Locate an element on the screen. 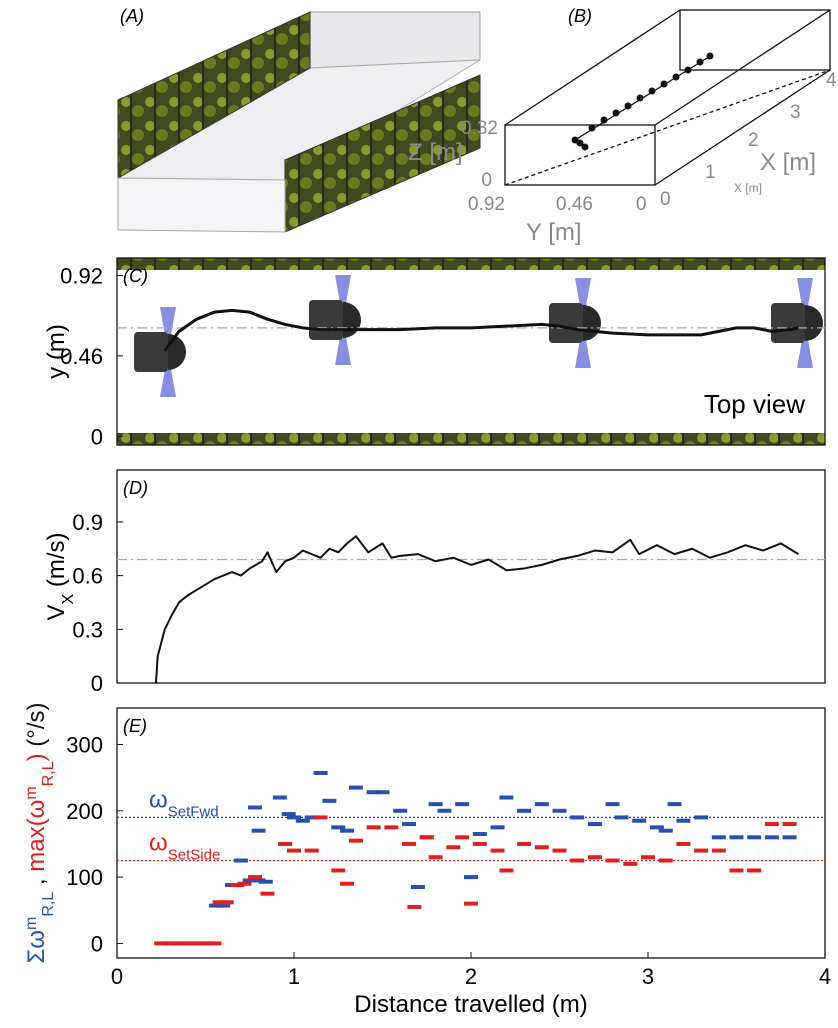 This screenshot has width=838, height=1028. panel-b is located at coordinates (667, 97).